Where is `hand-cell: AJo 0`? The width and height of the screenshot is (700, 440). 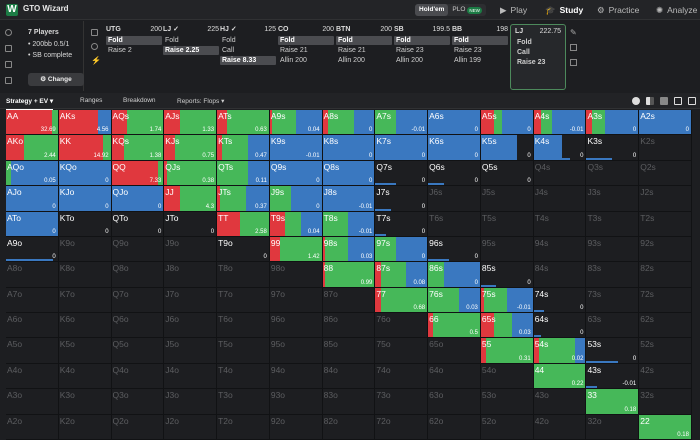
hand-cell: AJo 0 is located at coordinates (32, 199).